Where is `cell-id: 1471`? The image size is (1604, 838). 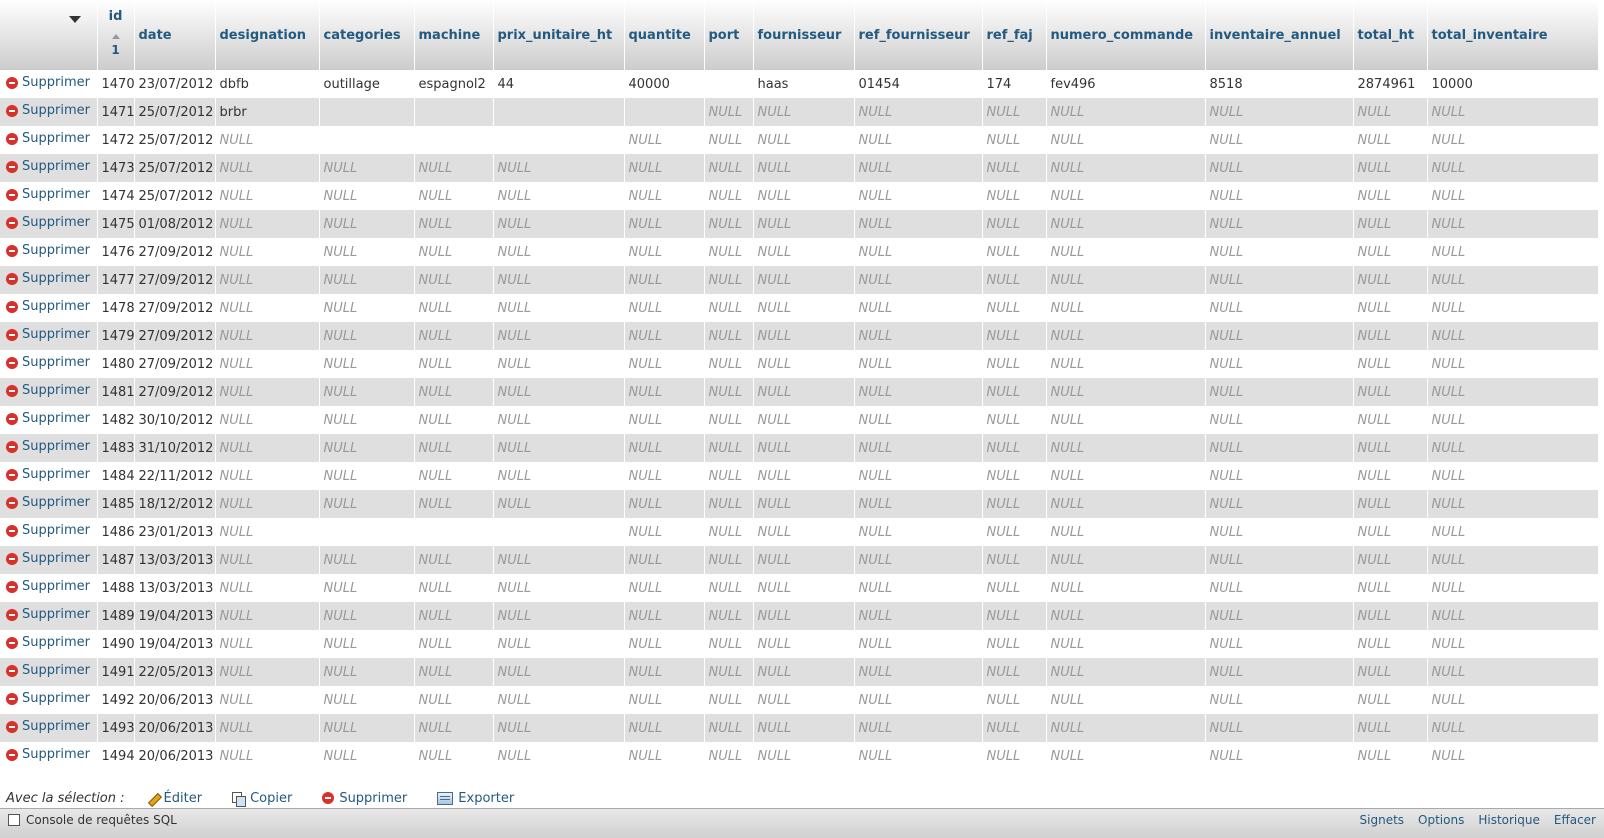 cell-id: 1471 is located at coordinates (116, 112).